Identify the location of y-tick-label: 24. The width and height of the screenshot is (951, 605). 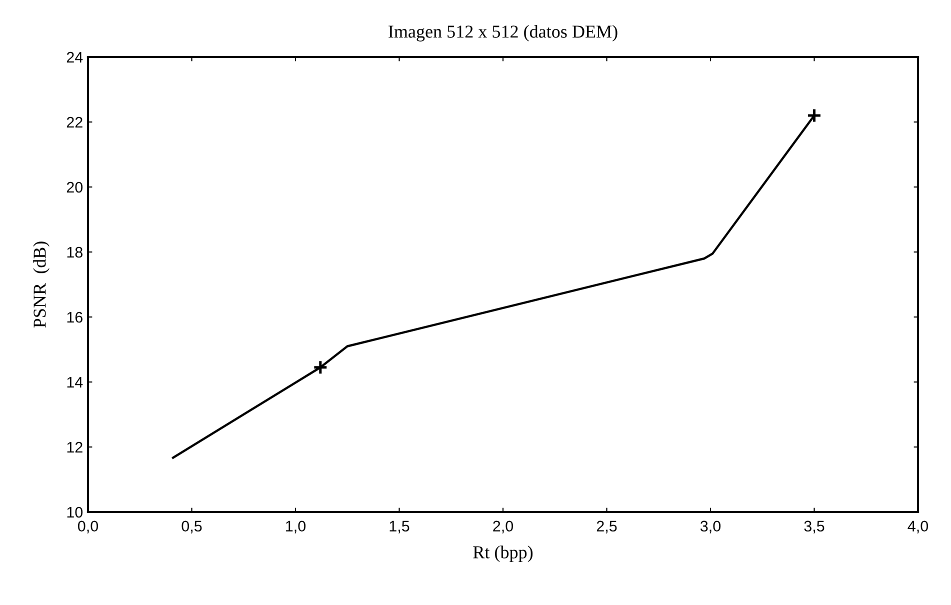
(74, 57).